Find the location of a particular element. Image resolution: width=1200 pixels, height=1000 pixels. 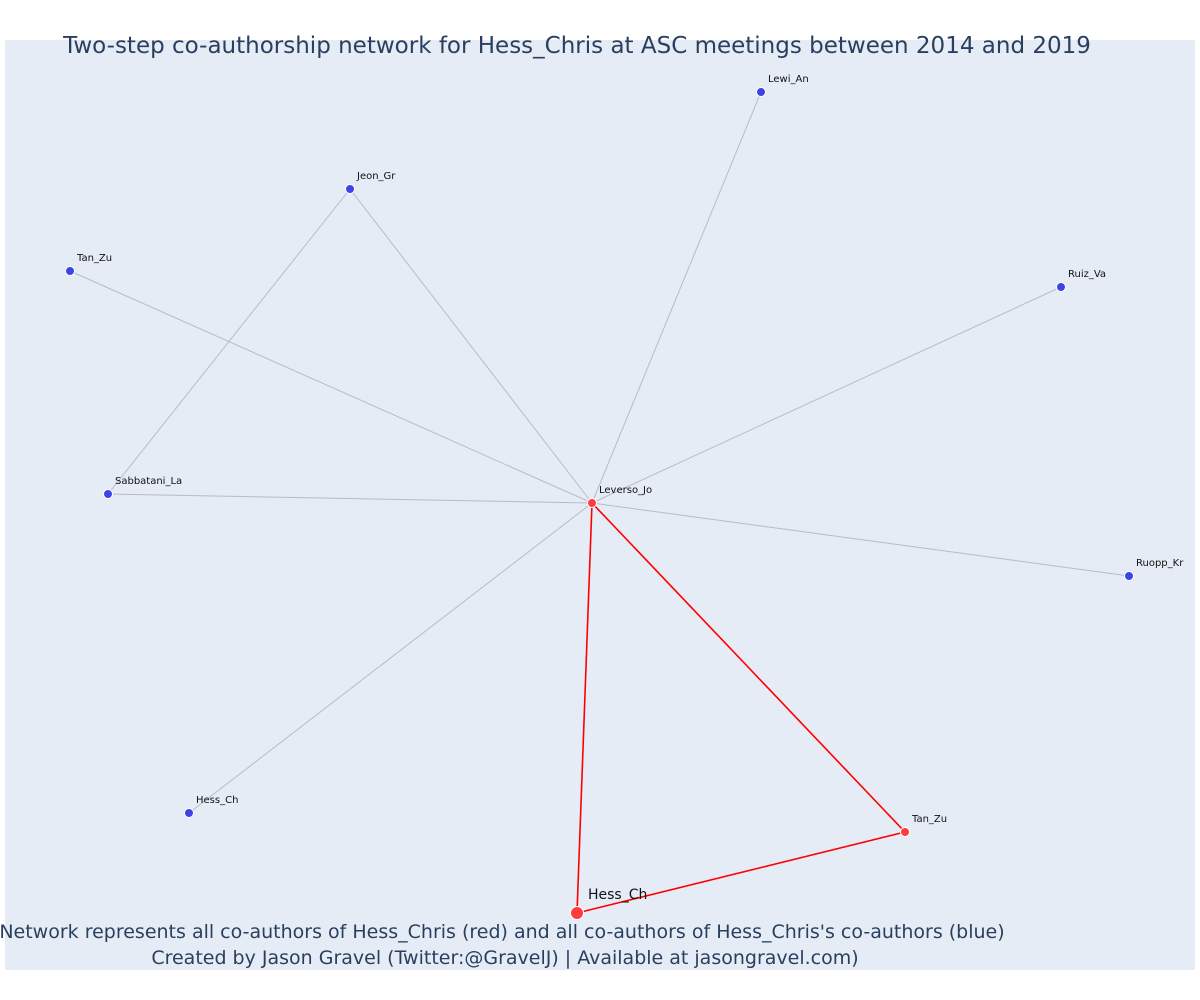

node-tan_red is located at coordinates (905, 832).